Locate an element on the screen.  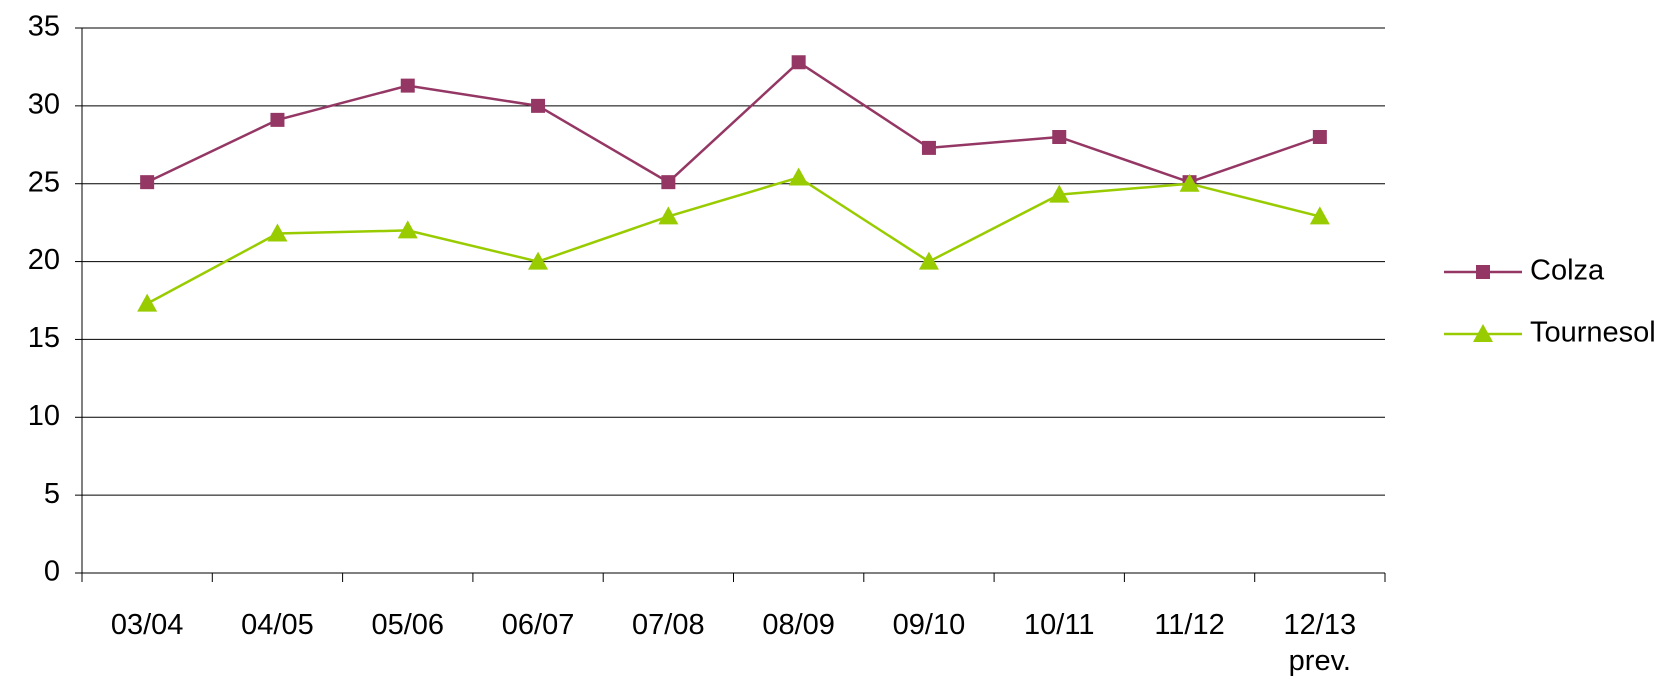
x-tick-label: 07/08 is located at coordinates (668, 625).